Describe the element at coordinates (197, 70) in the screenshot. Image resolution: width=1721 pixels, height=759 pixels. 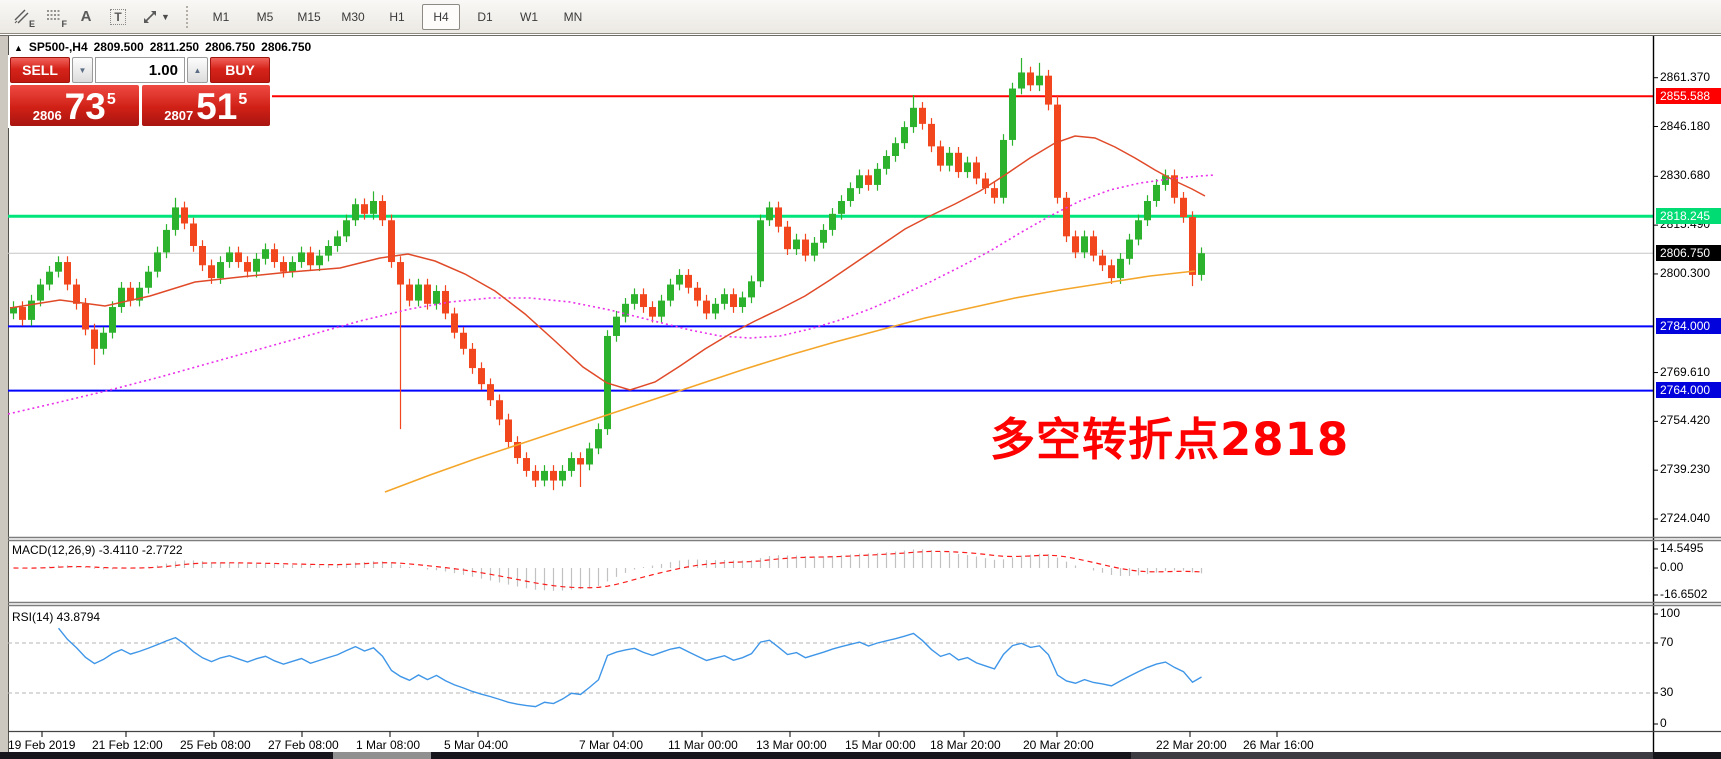
I see `volume-increase-button: ▲` at that location.